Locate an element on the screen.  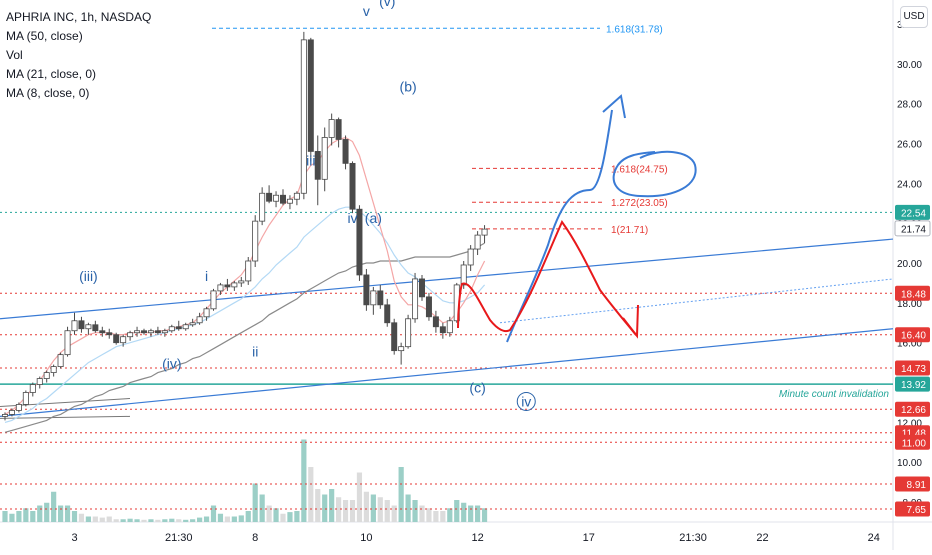
price-level-badge: 21.74 is located at coordinates (912, 228).